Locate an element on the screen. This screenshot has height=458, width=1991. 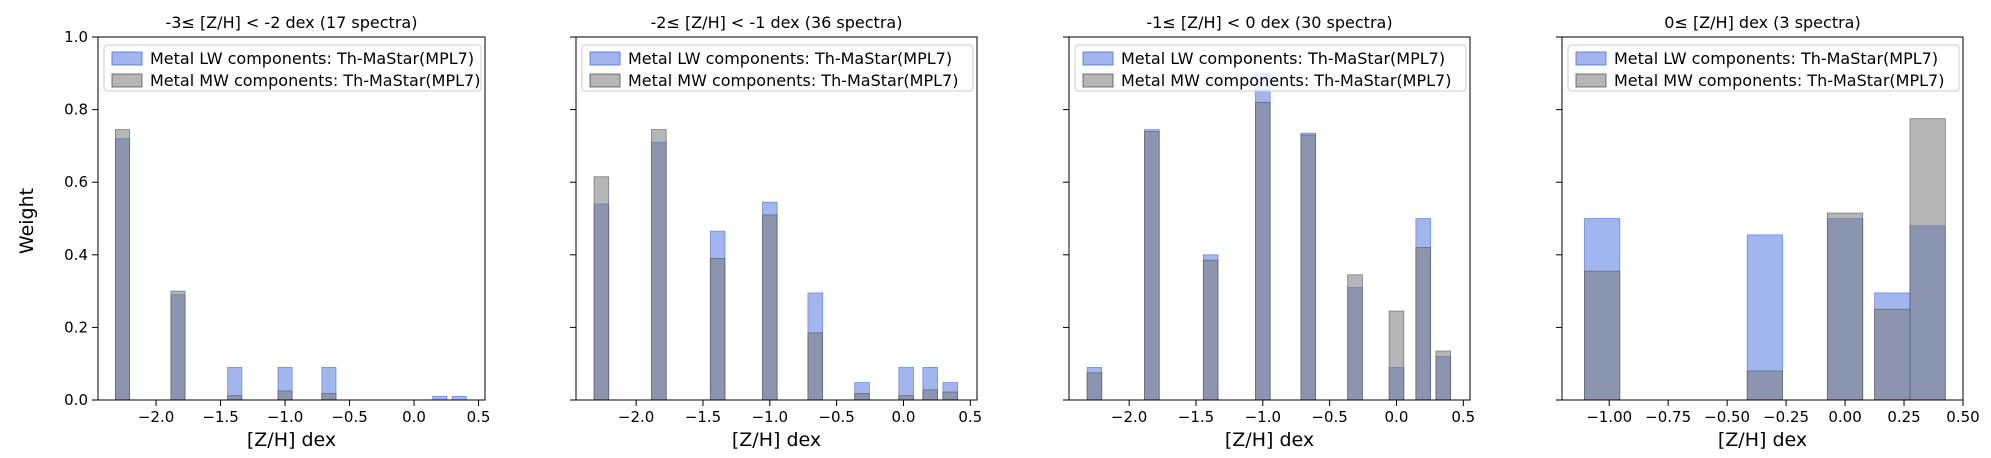
panel-title: -1≤ [Z/H] < 0 dex (30 spectra) is located at coordinates (1269, 22).